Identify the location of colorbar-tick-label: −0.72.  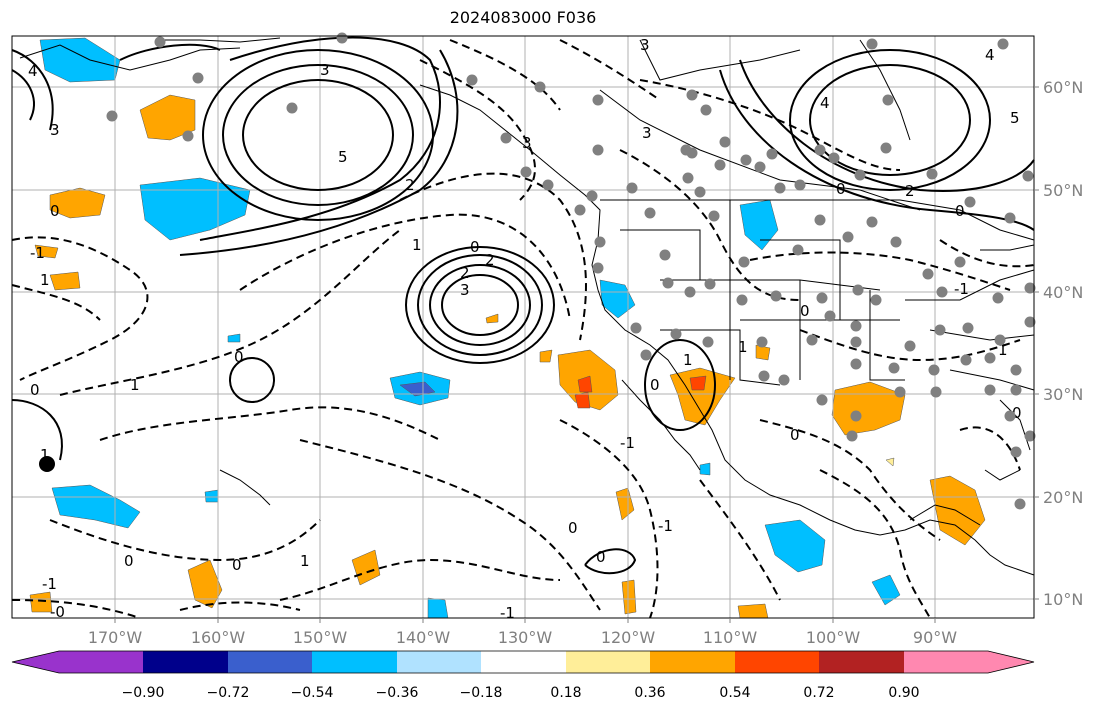
(228, 693).